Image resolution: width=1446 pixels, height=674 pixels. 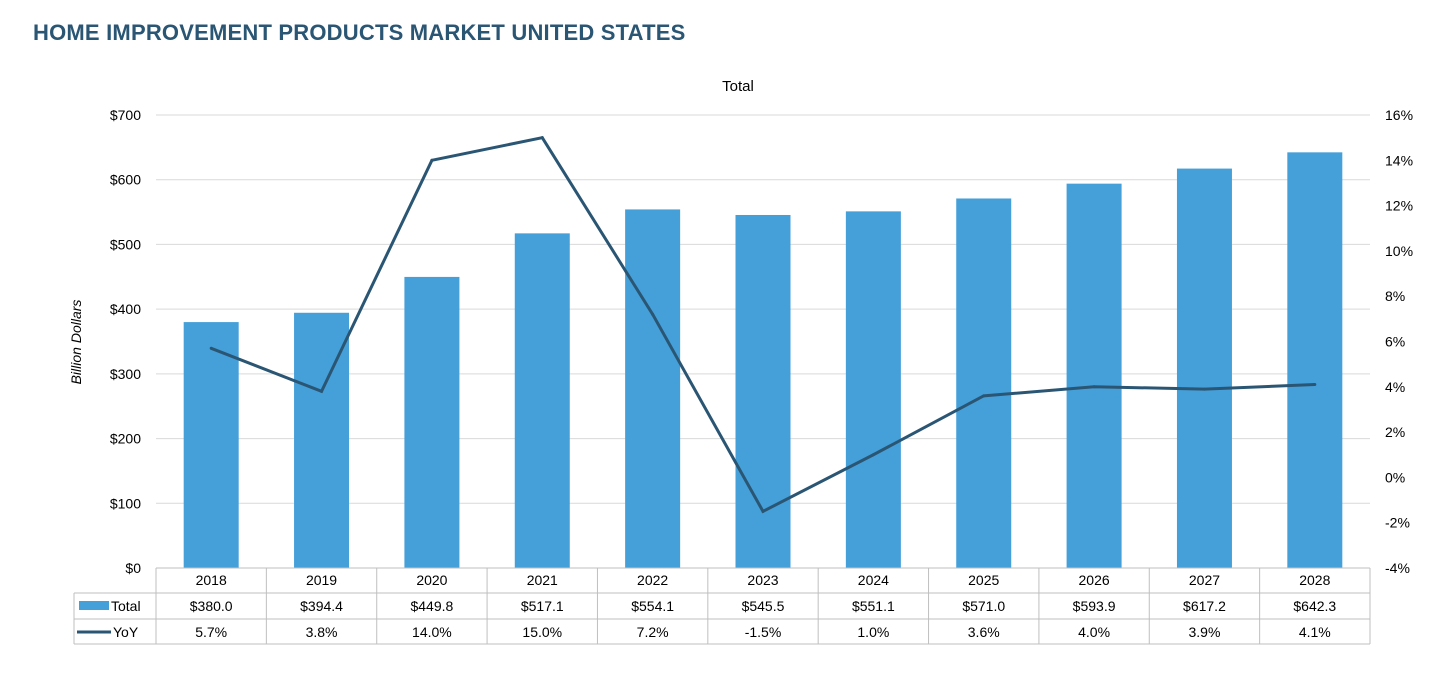 I want to click on legend-label-yoy: YoY, so click(x=126, y=632).